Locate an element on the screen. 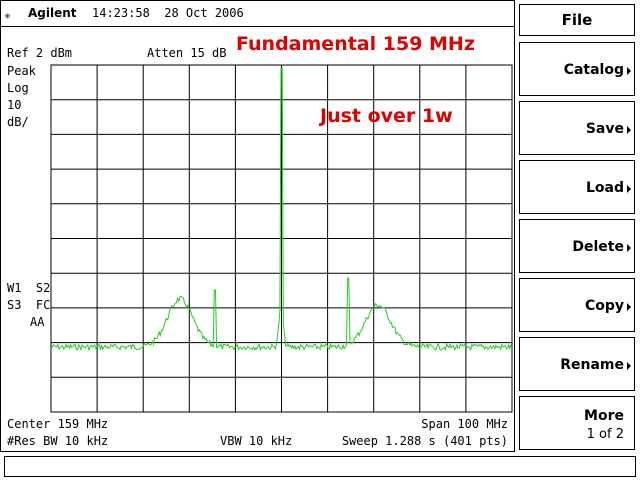  softkey-label: Save is located at coordinates (604, 129).